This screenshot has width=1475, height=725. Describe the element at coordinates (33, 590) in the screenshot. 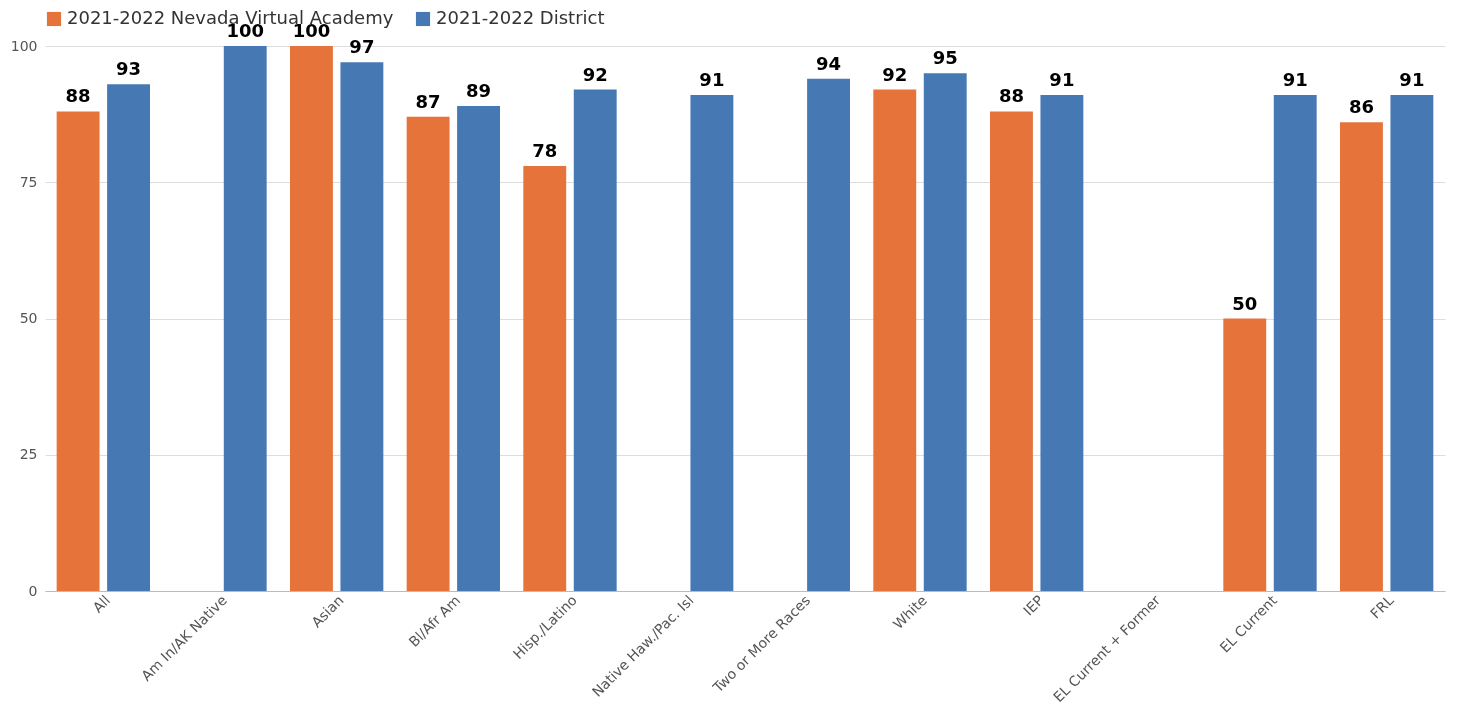

I see `y-tick-label: 0` at that location.